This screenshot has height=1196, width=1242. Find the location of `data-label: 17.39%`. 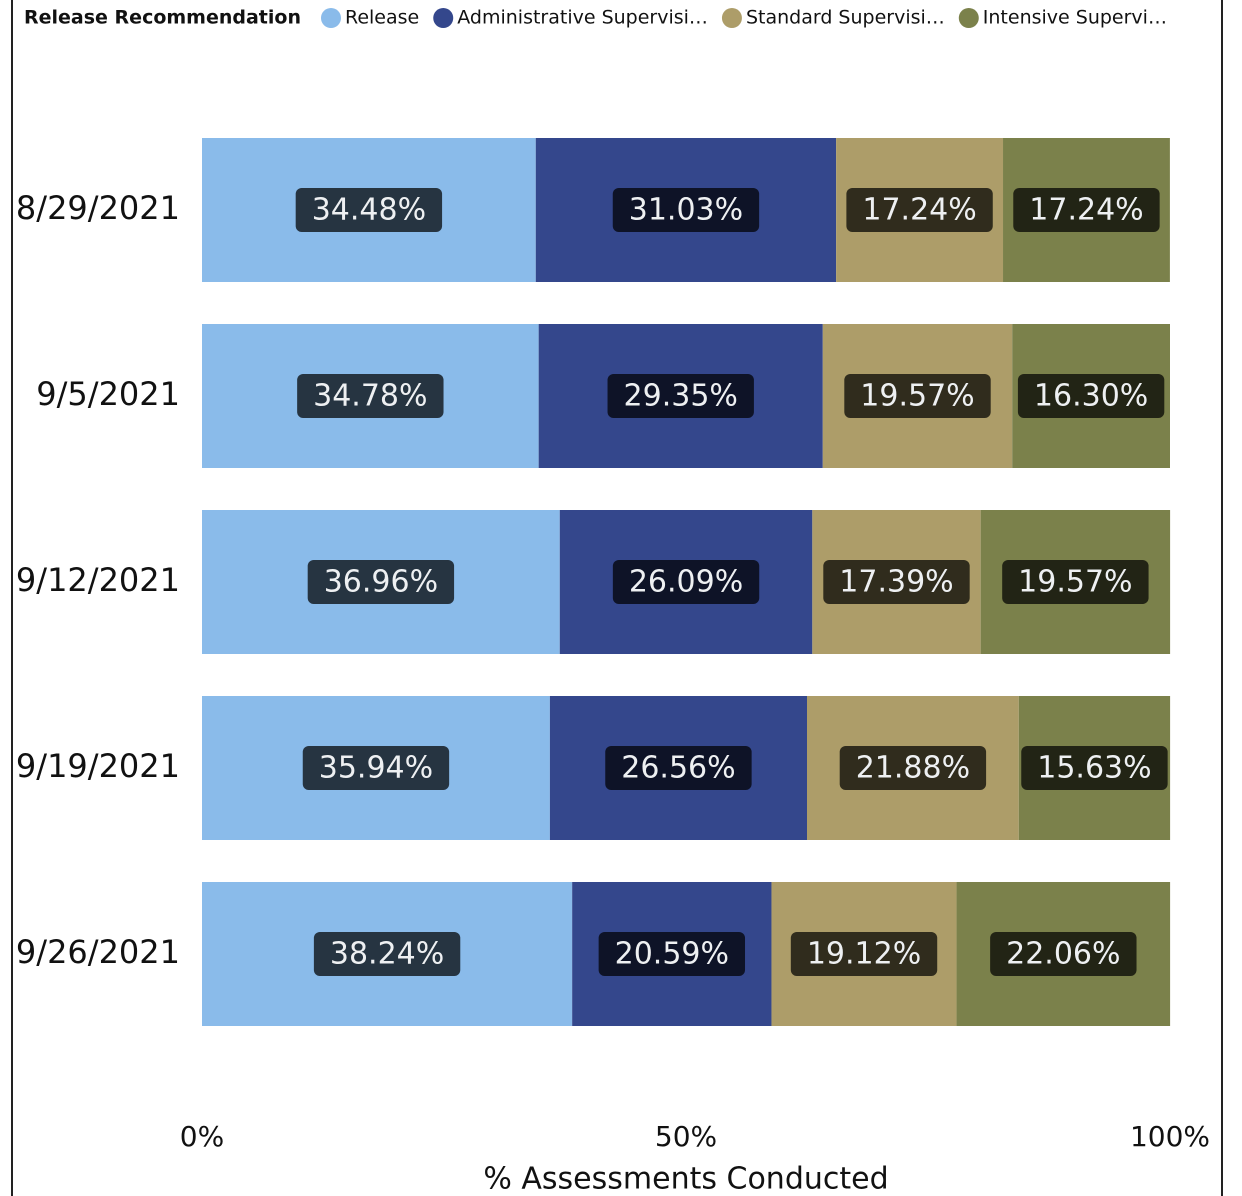

data-label: 17.39% is located at coordinates (896, 582).